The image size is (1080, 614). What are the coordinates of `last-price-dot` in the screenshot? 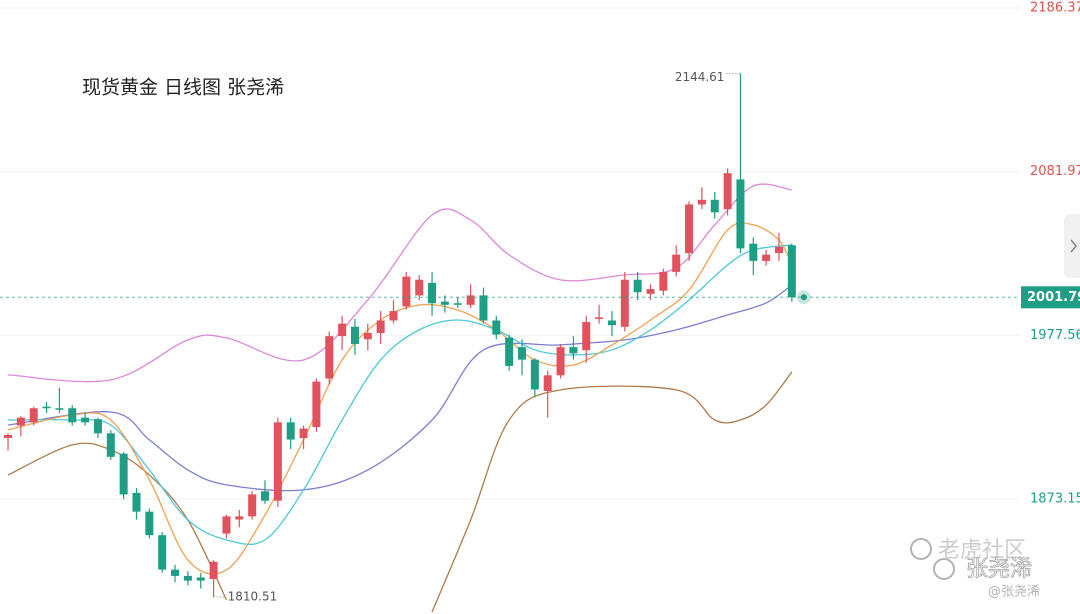 It's located at (803, 297).